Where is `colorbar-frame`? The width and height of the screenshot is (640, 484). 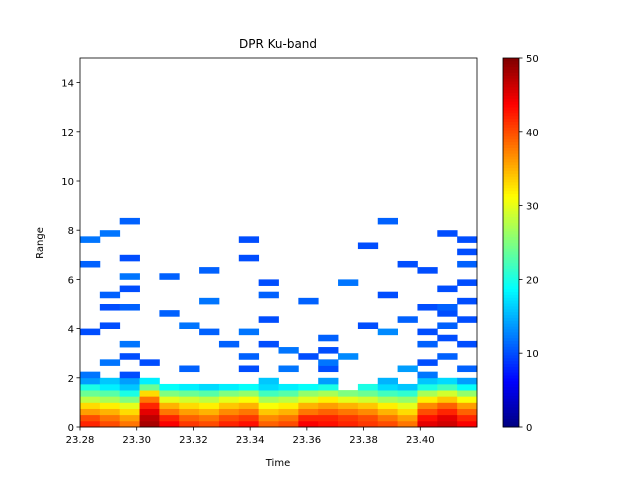 colorbar-frame is located at coordinates (511, 242).